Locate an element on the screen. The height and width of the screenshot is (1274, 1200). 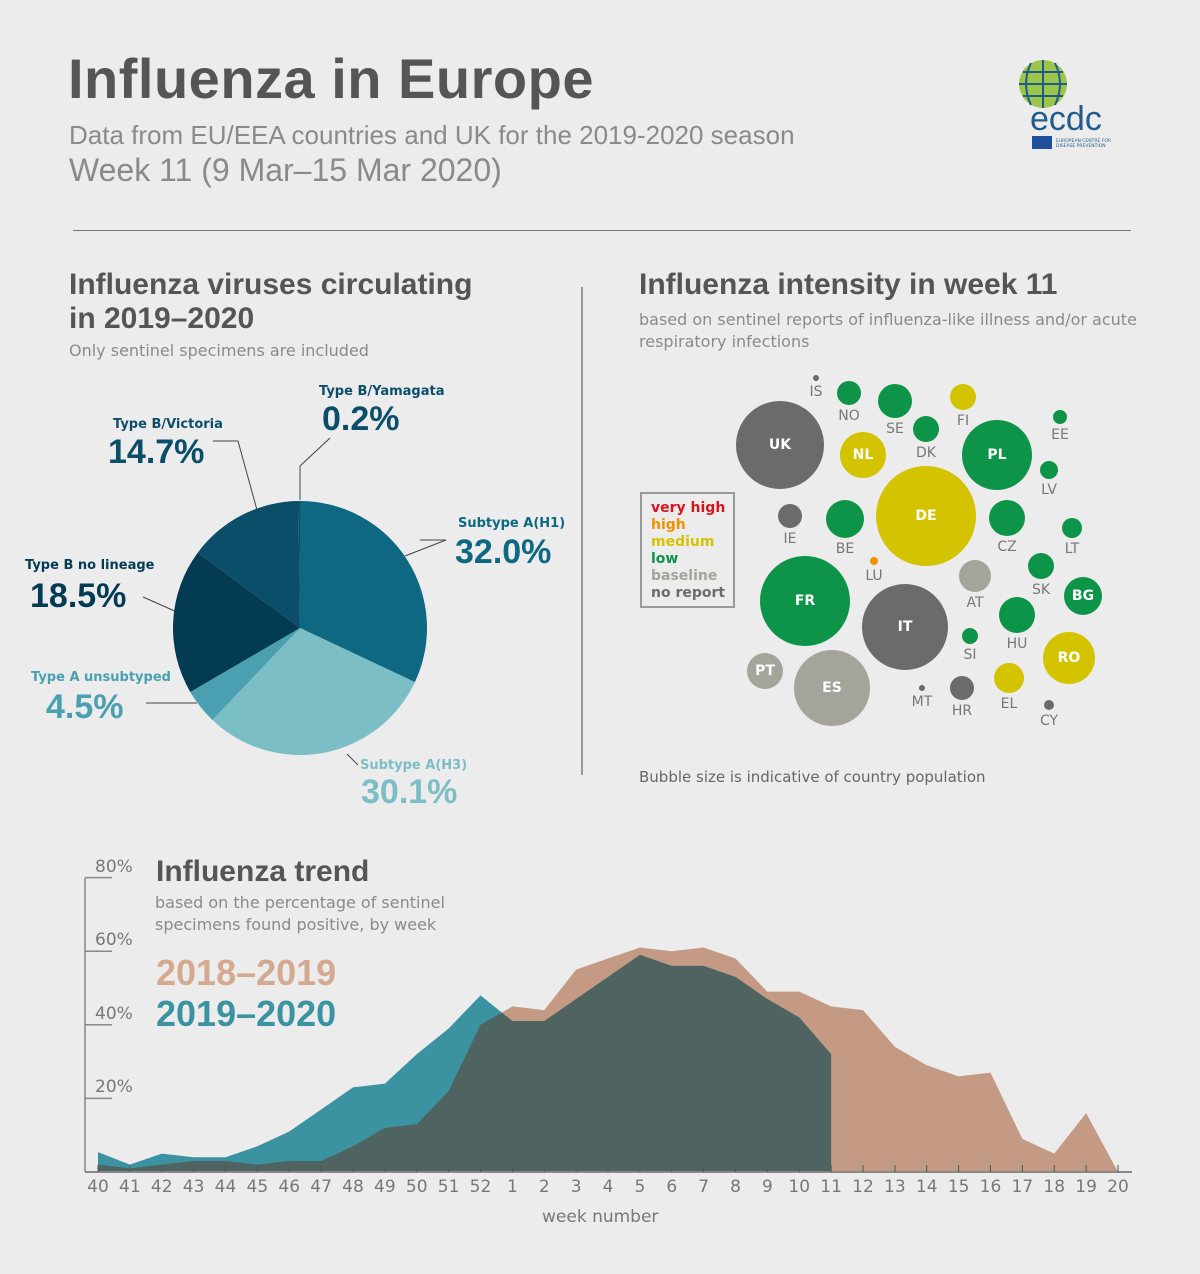
pie-chart is located at coordinates (294, 601).